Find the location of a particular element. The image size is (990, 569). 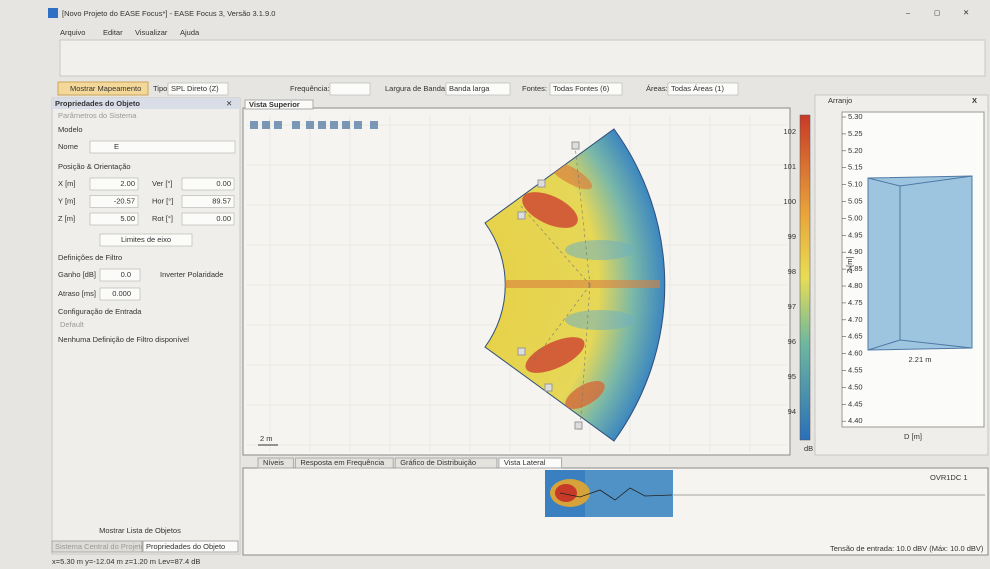

areas-select: Todas Áreas (1) is located at coordinates (697, 88).